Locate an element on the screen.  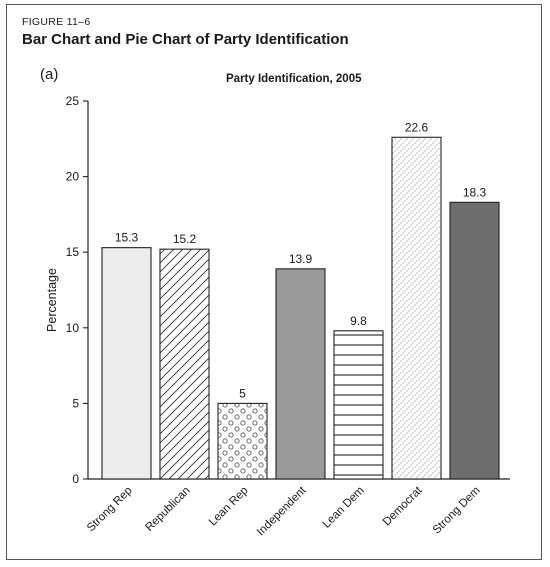
bar-value-label: 13.9 is located at coordinates (301, 259).